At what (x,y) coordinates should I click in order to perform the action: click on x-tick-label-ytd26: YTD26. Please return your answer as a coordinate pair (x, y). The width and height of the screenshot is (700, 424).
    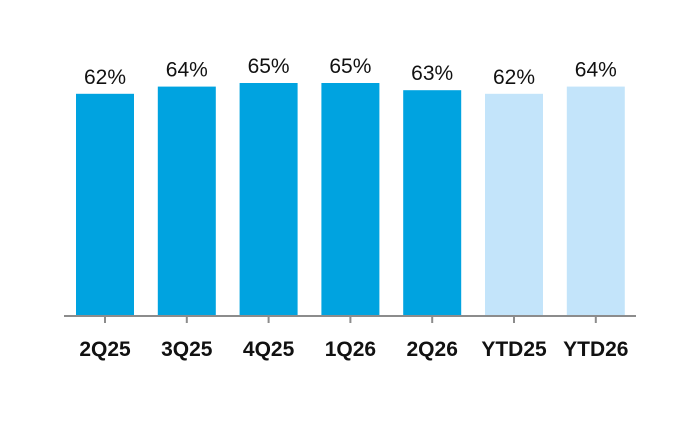
    Looking at the image, I should click on (595, 349).